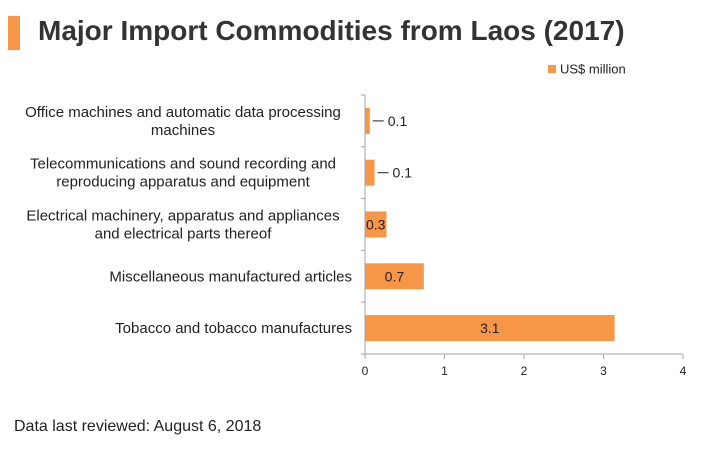 This screenshot has width=710, height=452. Describe the element at coordinates (230, 276) in the screenshot. I see `category-label: Miscellaneous manufactured articles` at that location.